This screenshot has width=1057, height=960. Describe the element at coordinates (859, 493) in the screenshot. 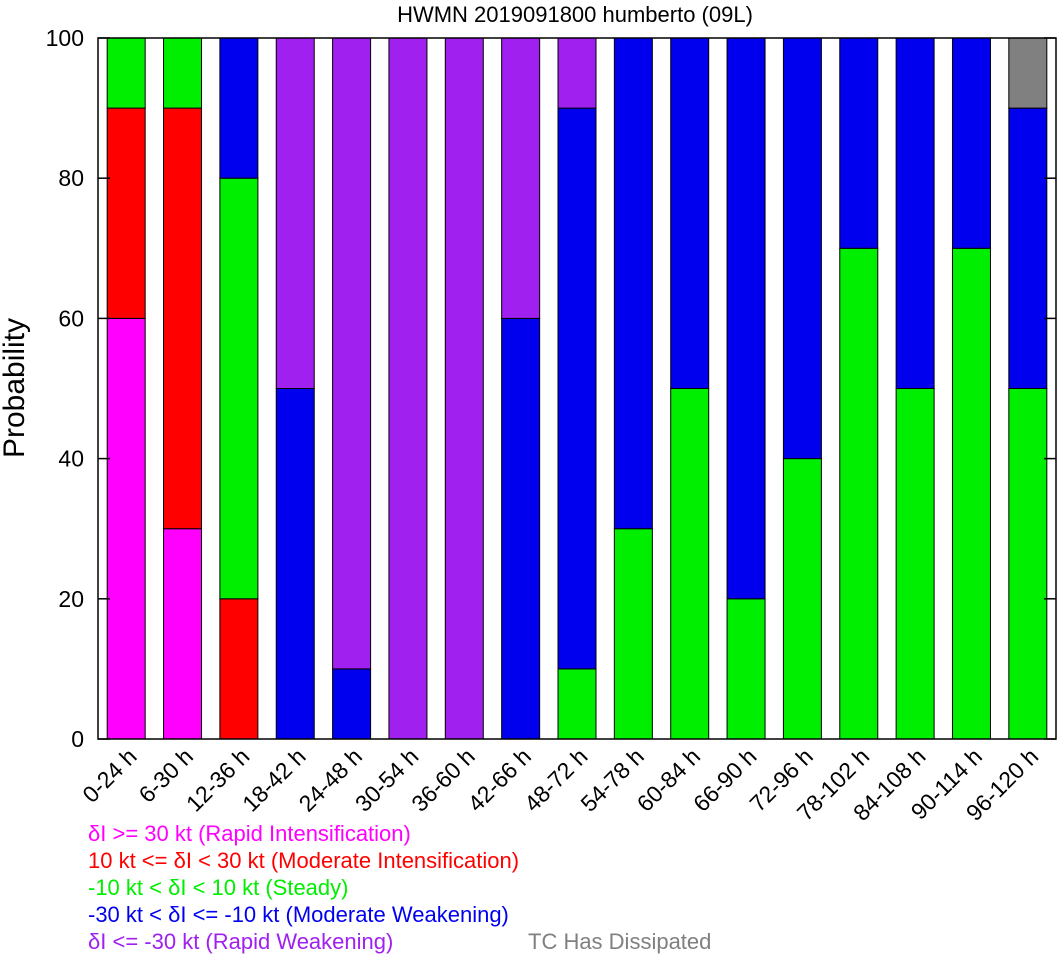

I see `bar-segment-78-102h-s2` at that location.